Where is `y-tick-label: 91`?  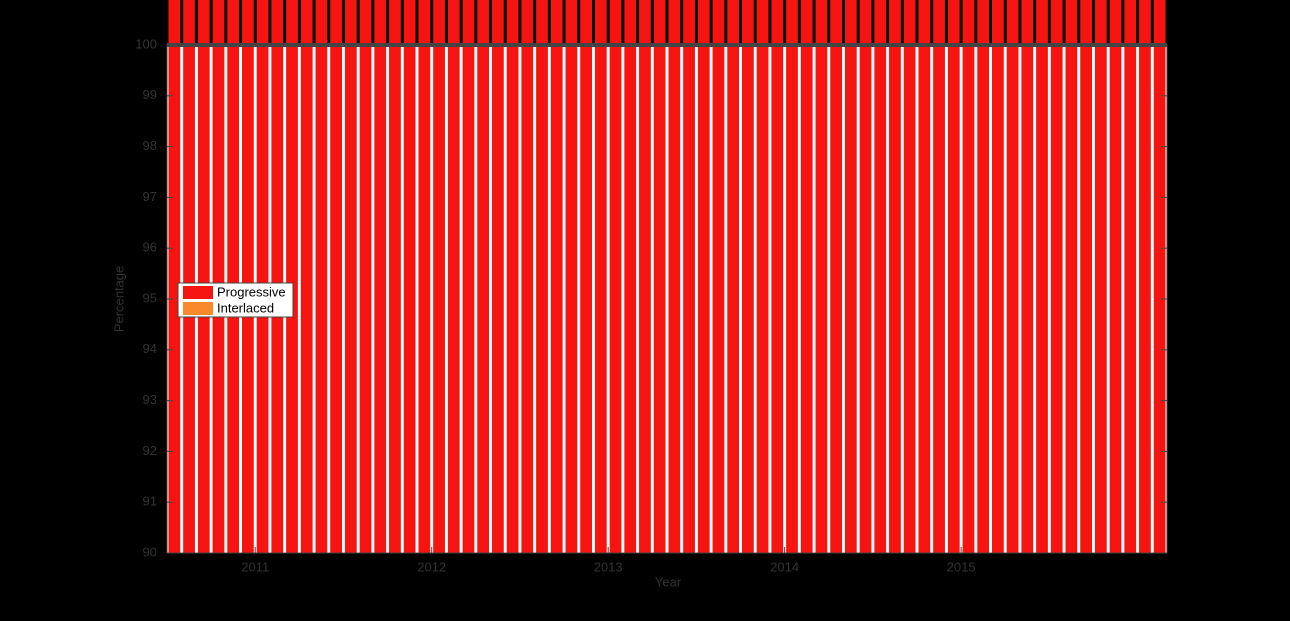 y-tick-label: 91 is located at coordinates (150, 501).